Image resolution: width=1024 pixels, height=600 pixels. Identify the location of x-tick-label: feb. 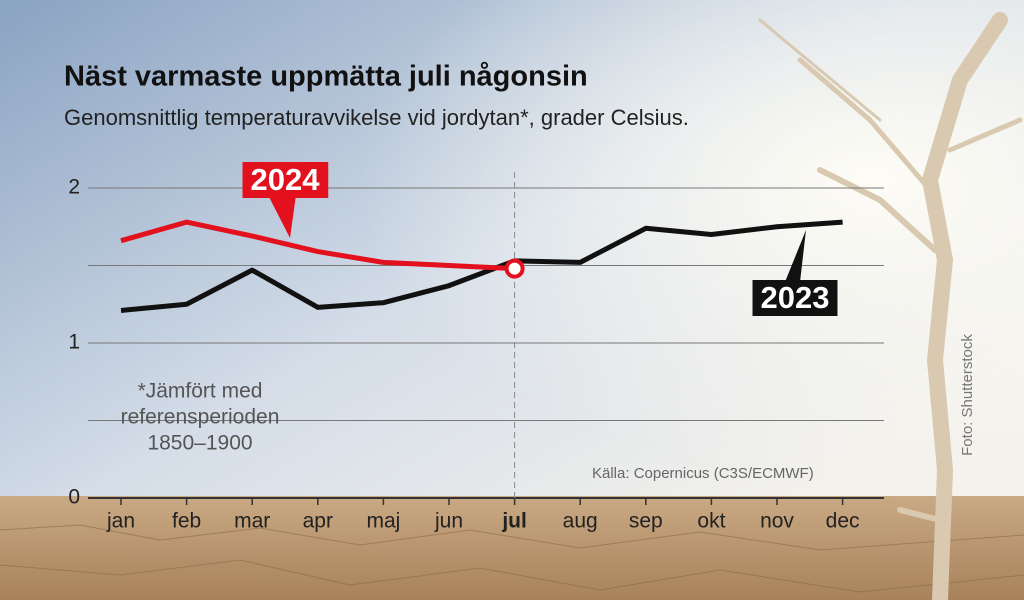
(186, 521).